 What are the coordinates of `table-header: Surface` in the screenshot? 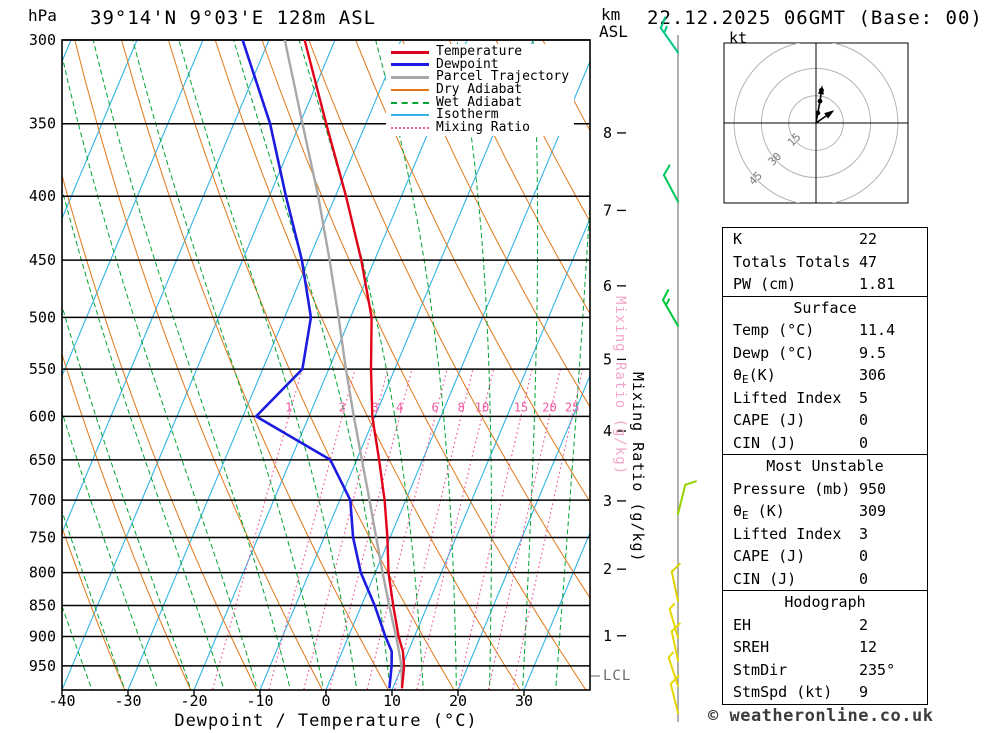 It's located at (825, 307).